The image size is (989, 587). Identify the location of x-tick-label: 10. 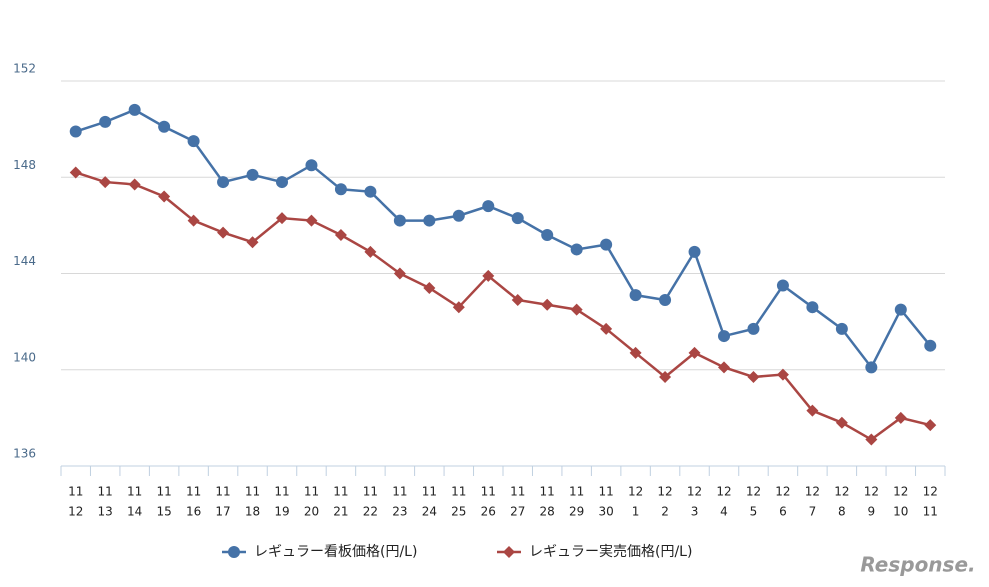
(900, 512).